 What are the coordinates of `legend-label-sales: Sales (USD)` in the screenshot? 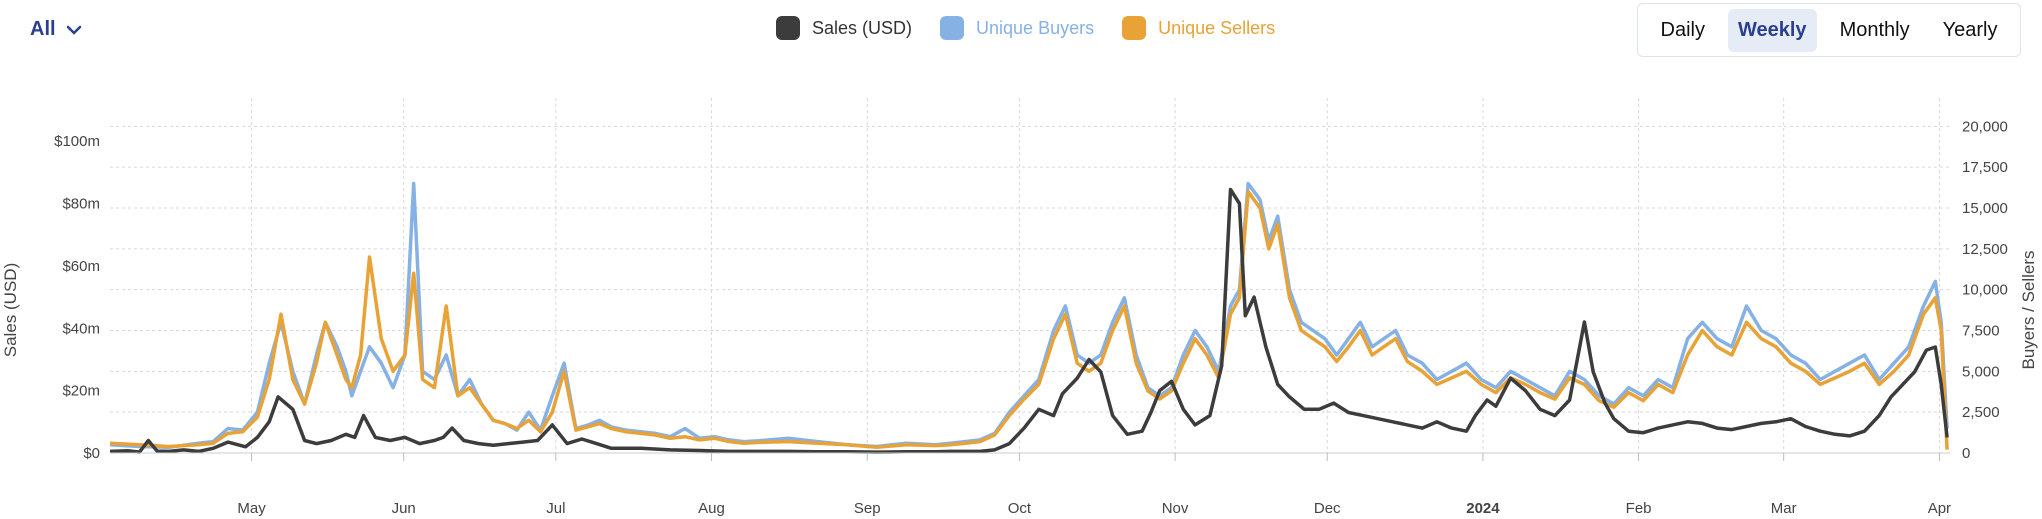 It's located at (862, 27).